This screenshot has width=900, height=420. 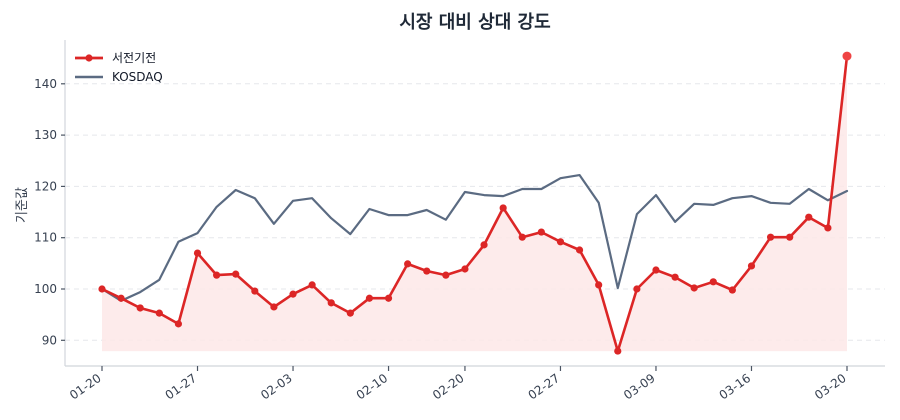 I want to click on y-tick-label: 130, so click(x=45, y=135).